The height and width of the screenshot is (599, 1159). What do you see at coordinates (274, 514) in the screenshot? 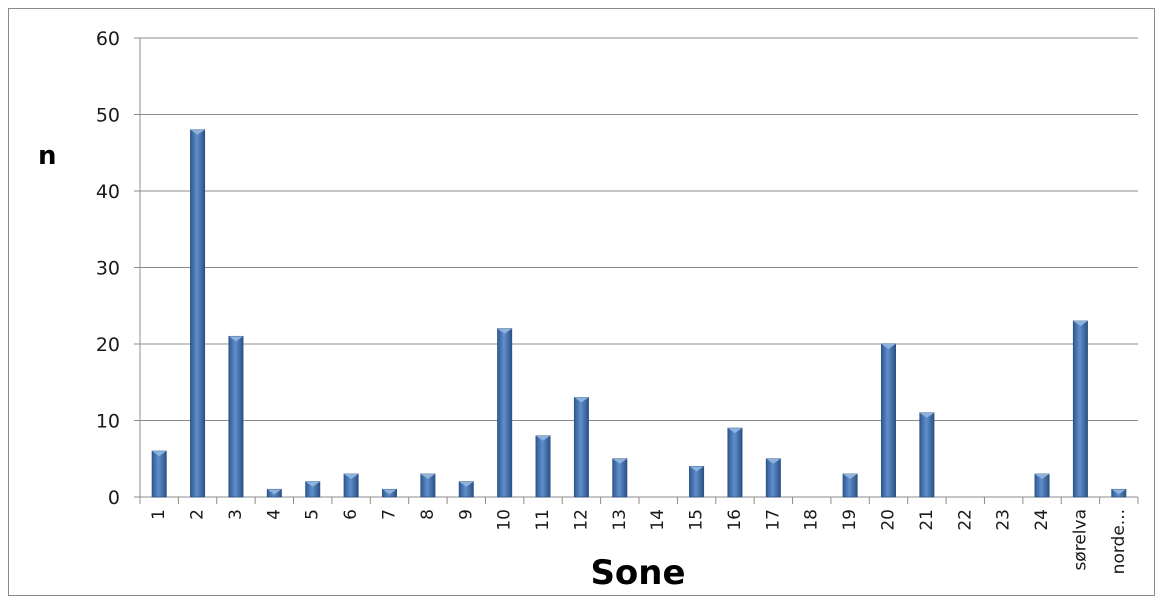
I see `x-tick-label: 4` at bounding box center [274, 514].